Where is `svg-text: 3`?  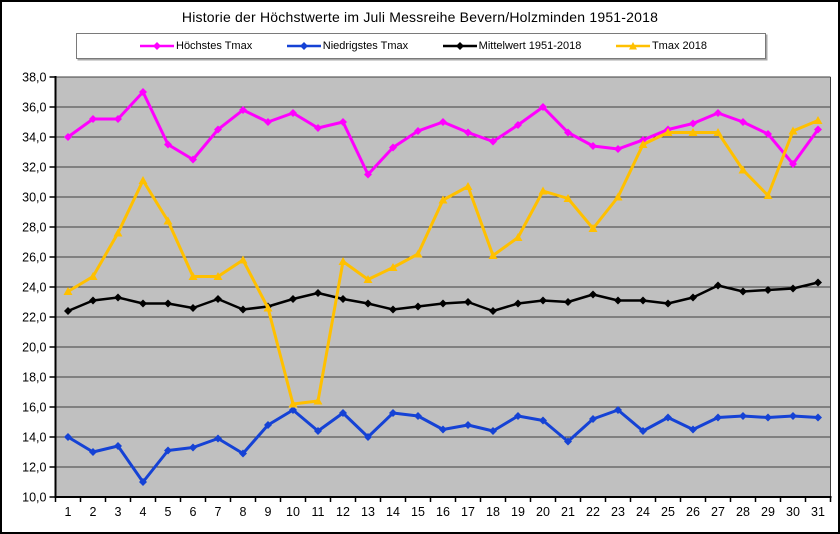
svg-text: 3 is located at coordinates (118, 512).